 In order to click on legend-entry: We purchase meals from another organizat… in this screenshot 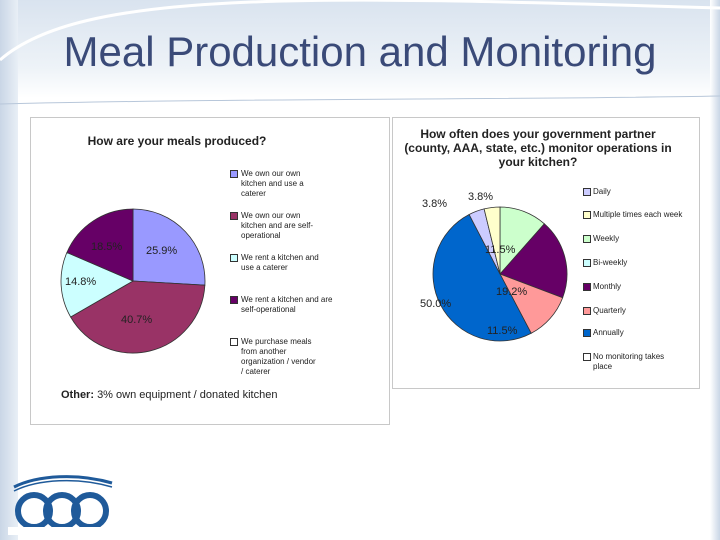, I will do `click(278, 356)`.